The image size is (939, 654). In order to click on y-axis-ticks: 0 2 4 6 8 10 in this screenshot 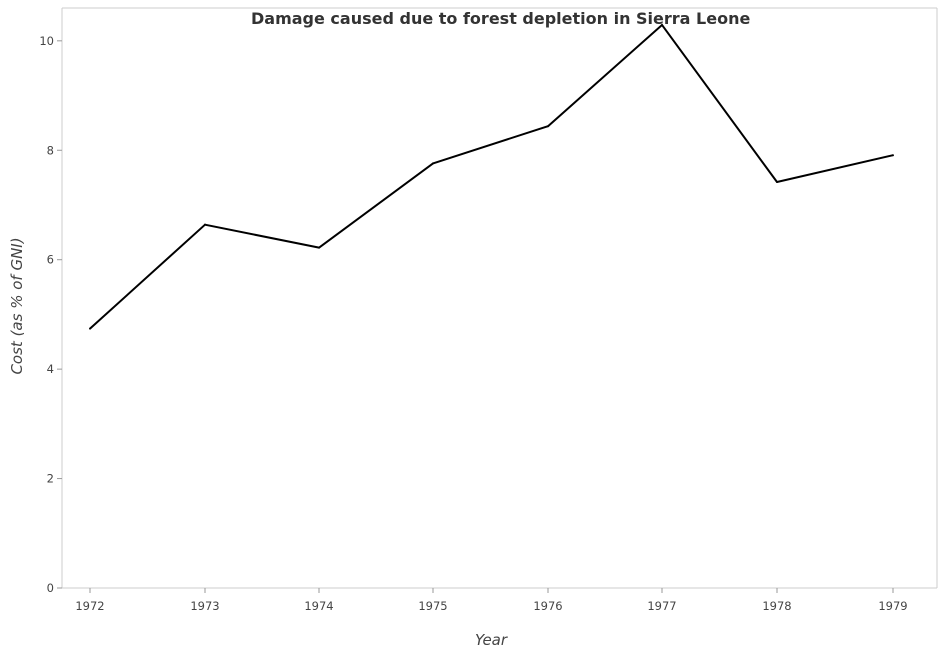, I will do `click(50, 314)`.